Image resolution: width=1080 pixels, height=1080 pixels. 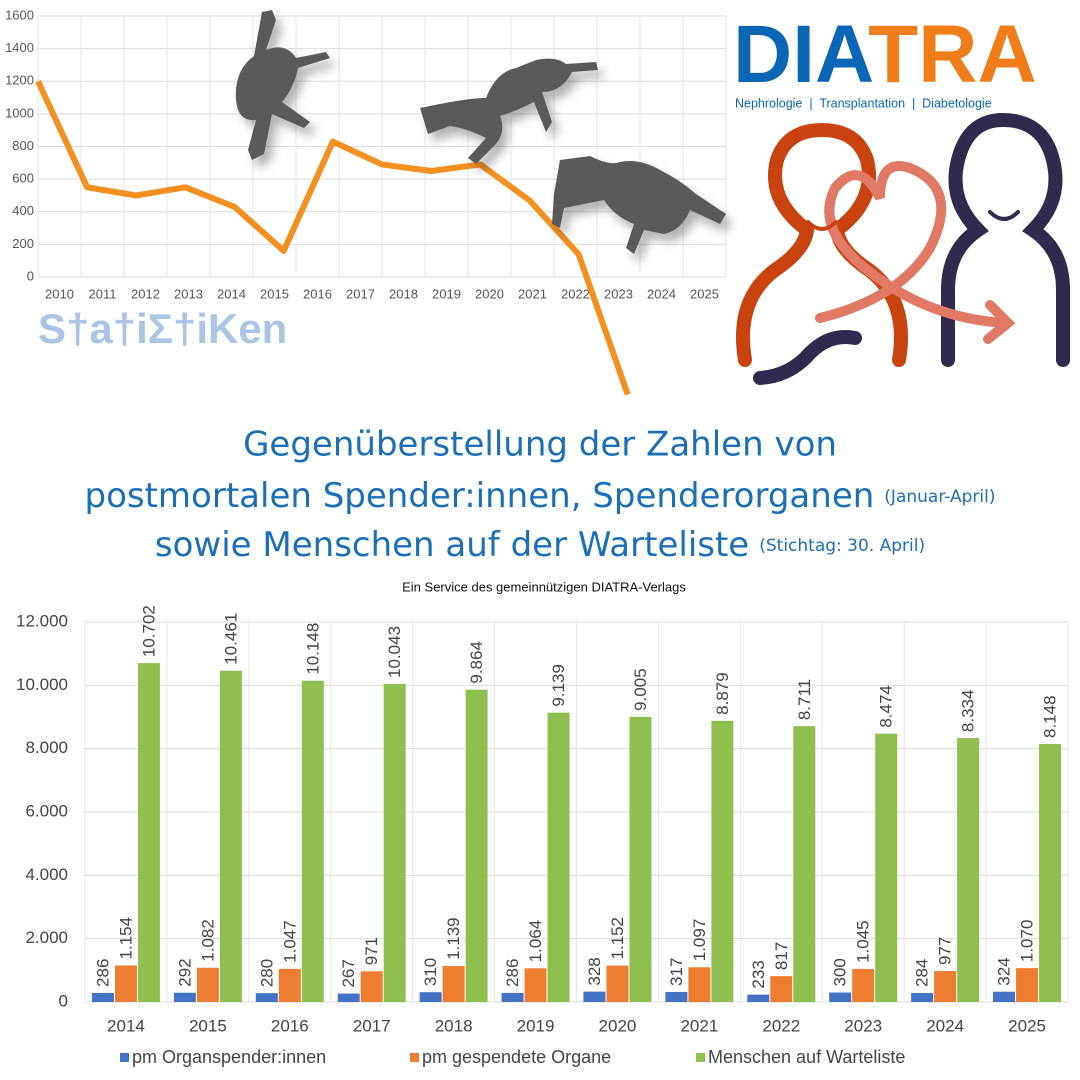 I want to click on value-label: 1.154, so click(x=125, y=938).